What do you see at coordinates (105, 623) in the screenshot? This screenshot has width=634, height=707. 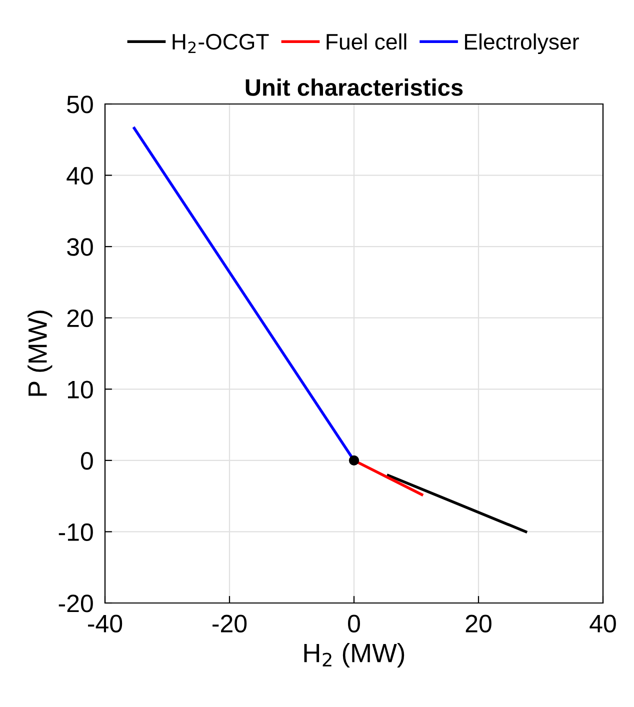 I see `x-tick-label: -40` at bounding box center [105, 623].